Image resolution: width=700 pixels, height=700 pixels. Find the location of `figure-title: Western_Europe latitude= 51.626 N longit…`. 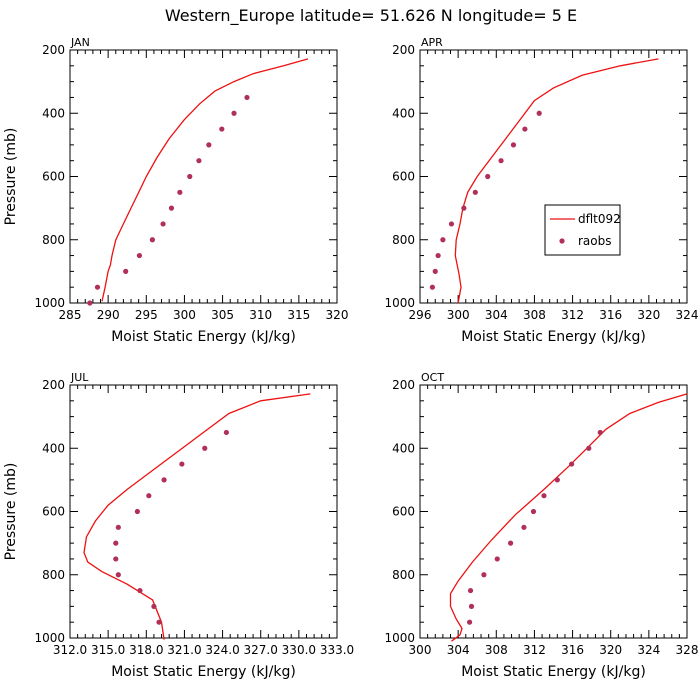

figure-title: Western_Europe latitude= 51.626 N longit… is located at coordinates (371, 16).